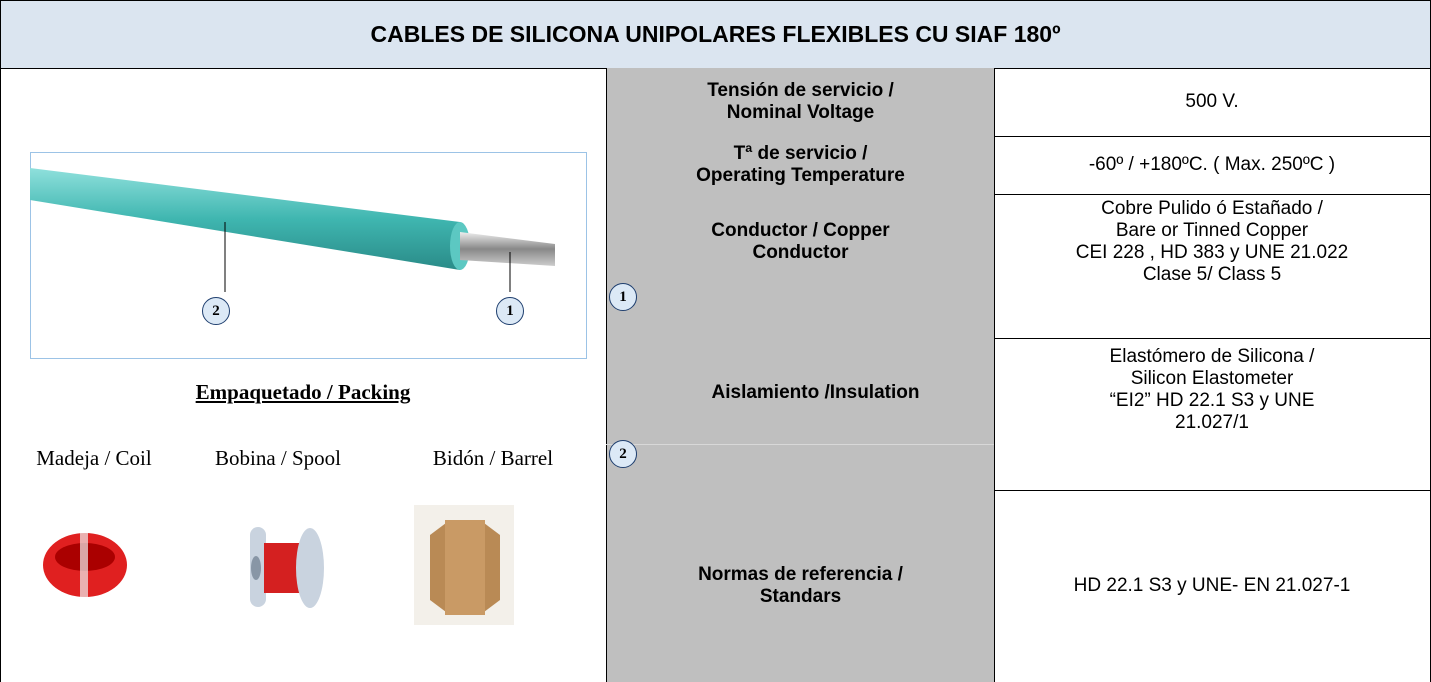 This screenshot has width=1431, height=682. I want to click on text-line: Conductor, so click(800, 252).